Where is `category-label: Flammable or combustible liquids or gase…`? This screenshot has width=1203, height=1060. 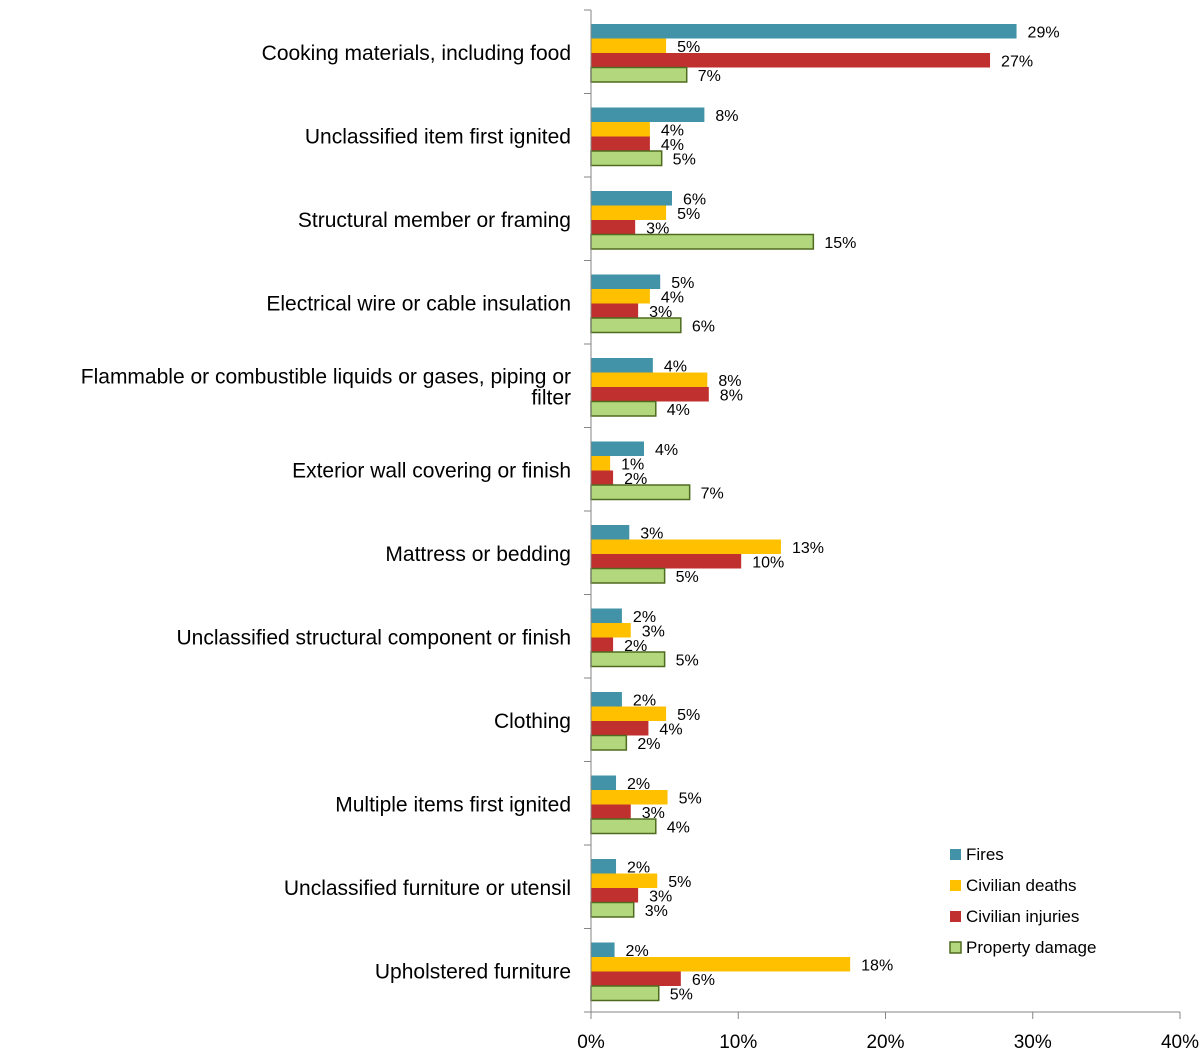
category-label: Flammable or combustible liquids or gase… is located at coordinates (326, 388).